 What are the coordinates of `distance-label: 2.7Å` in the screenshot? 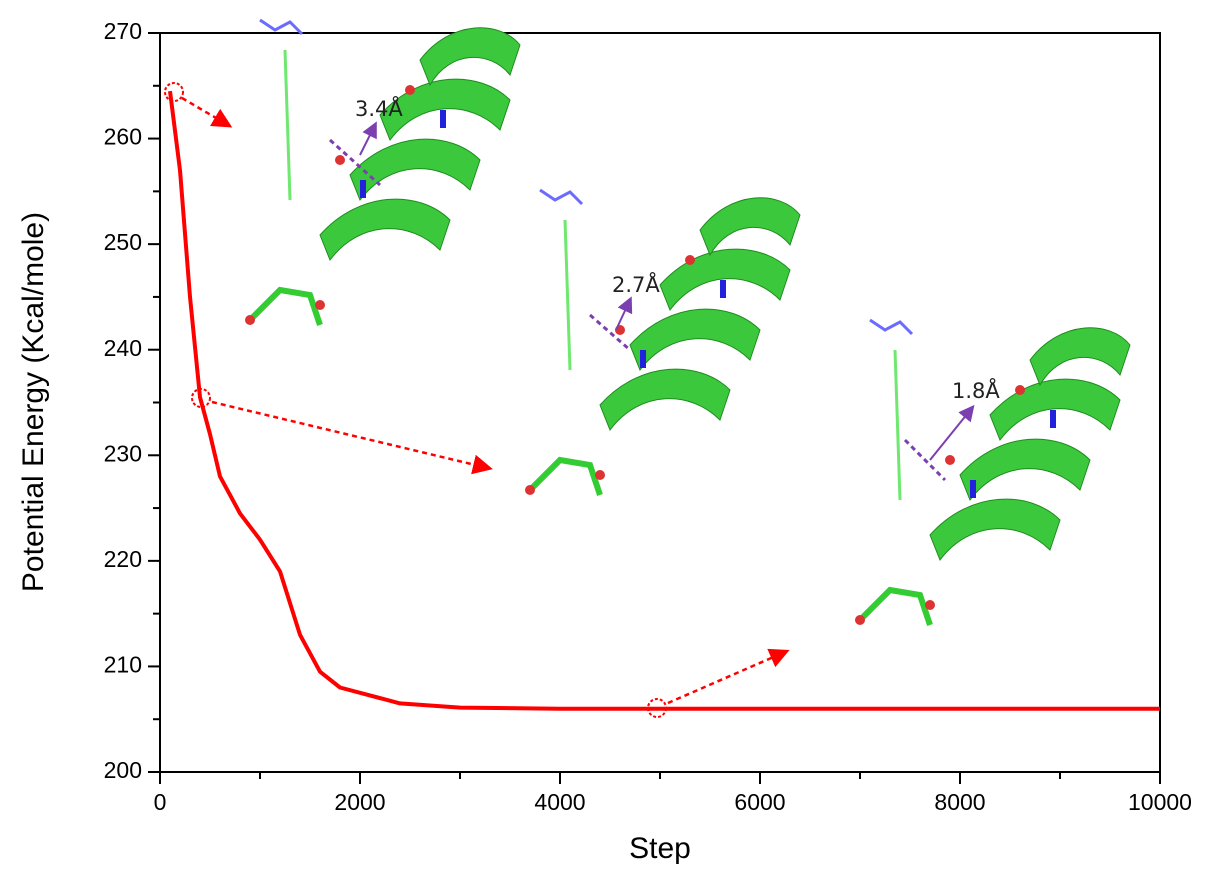 It's located at (636, 284).